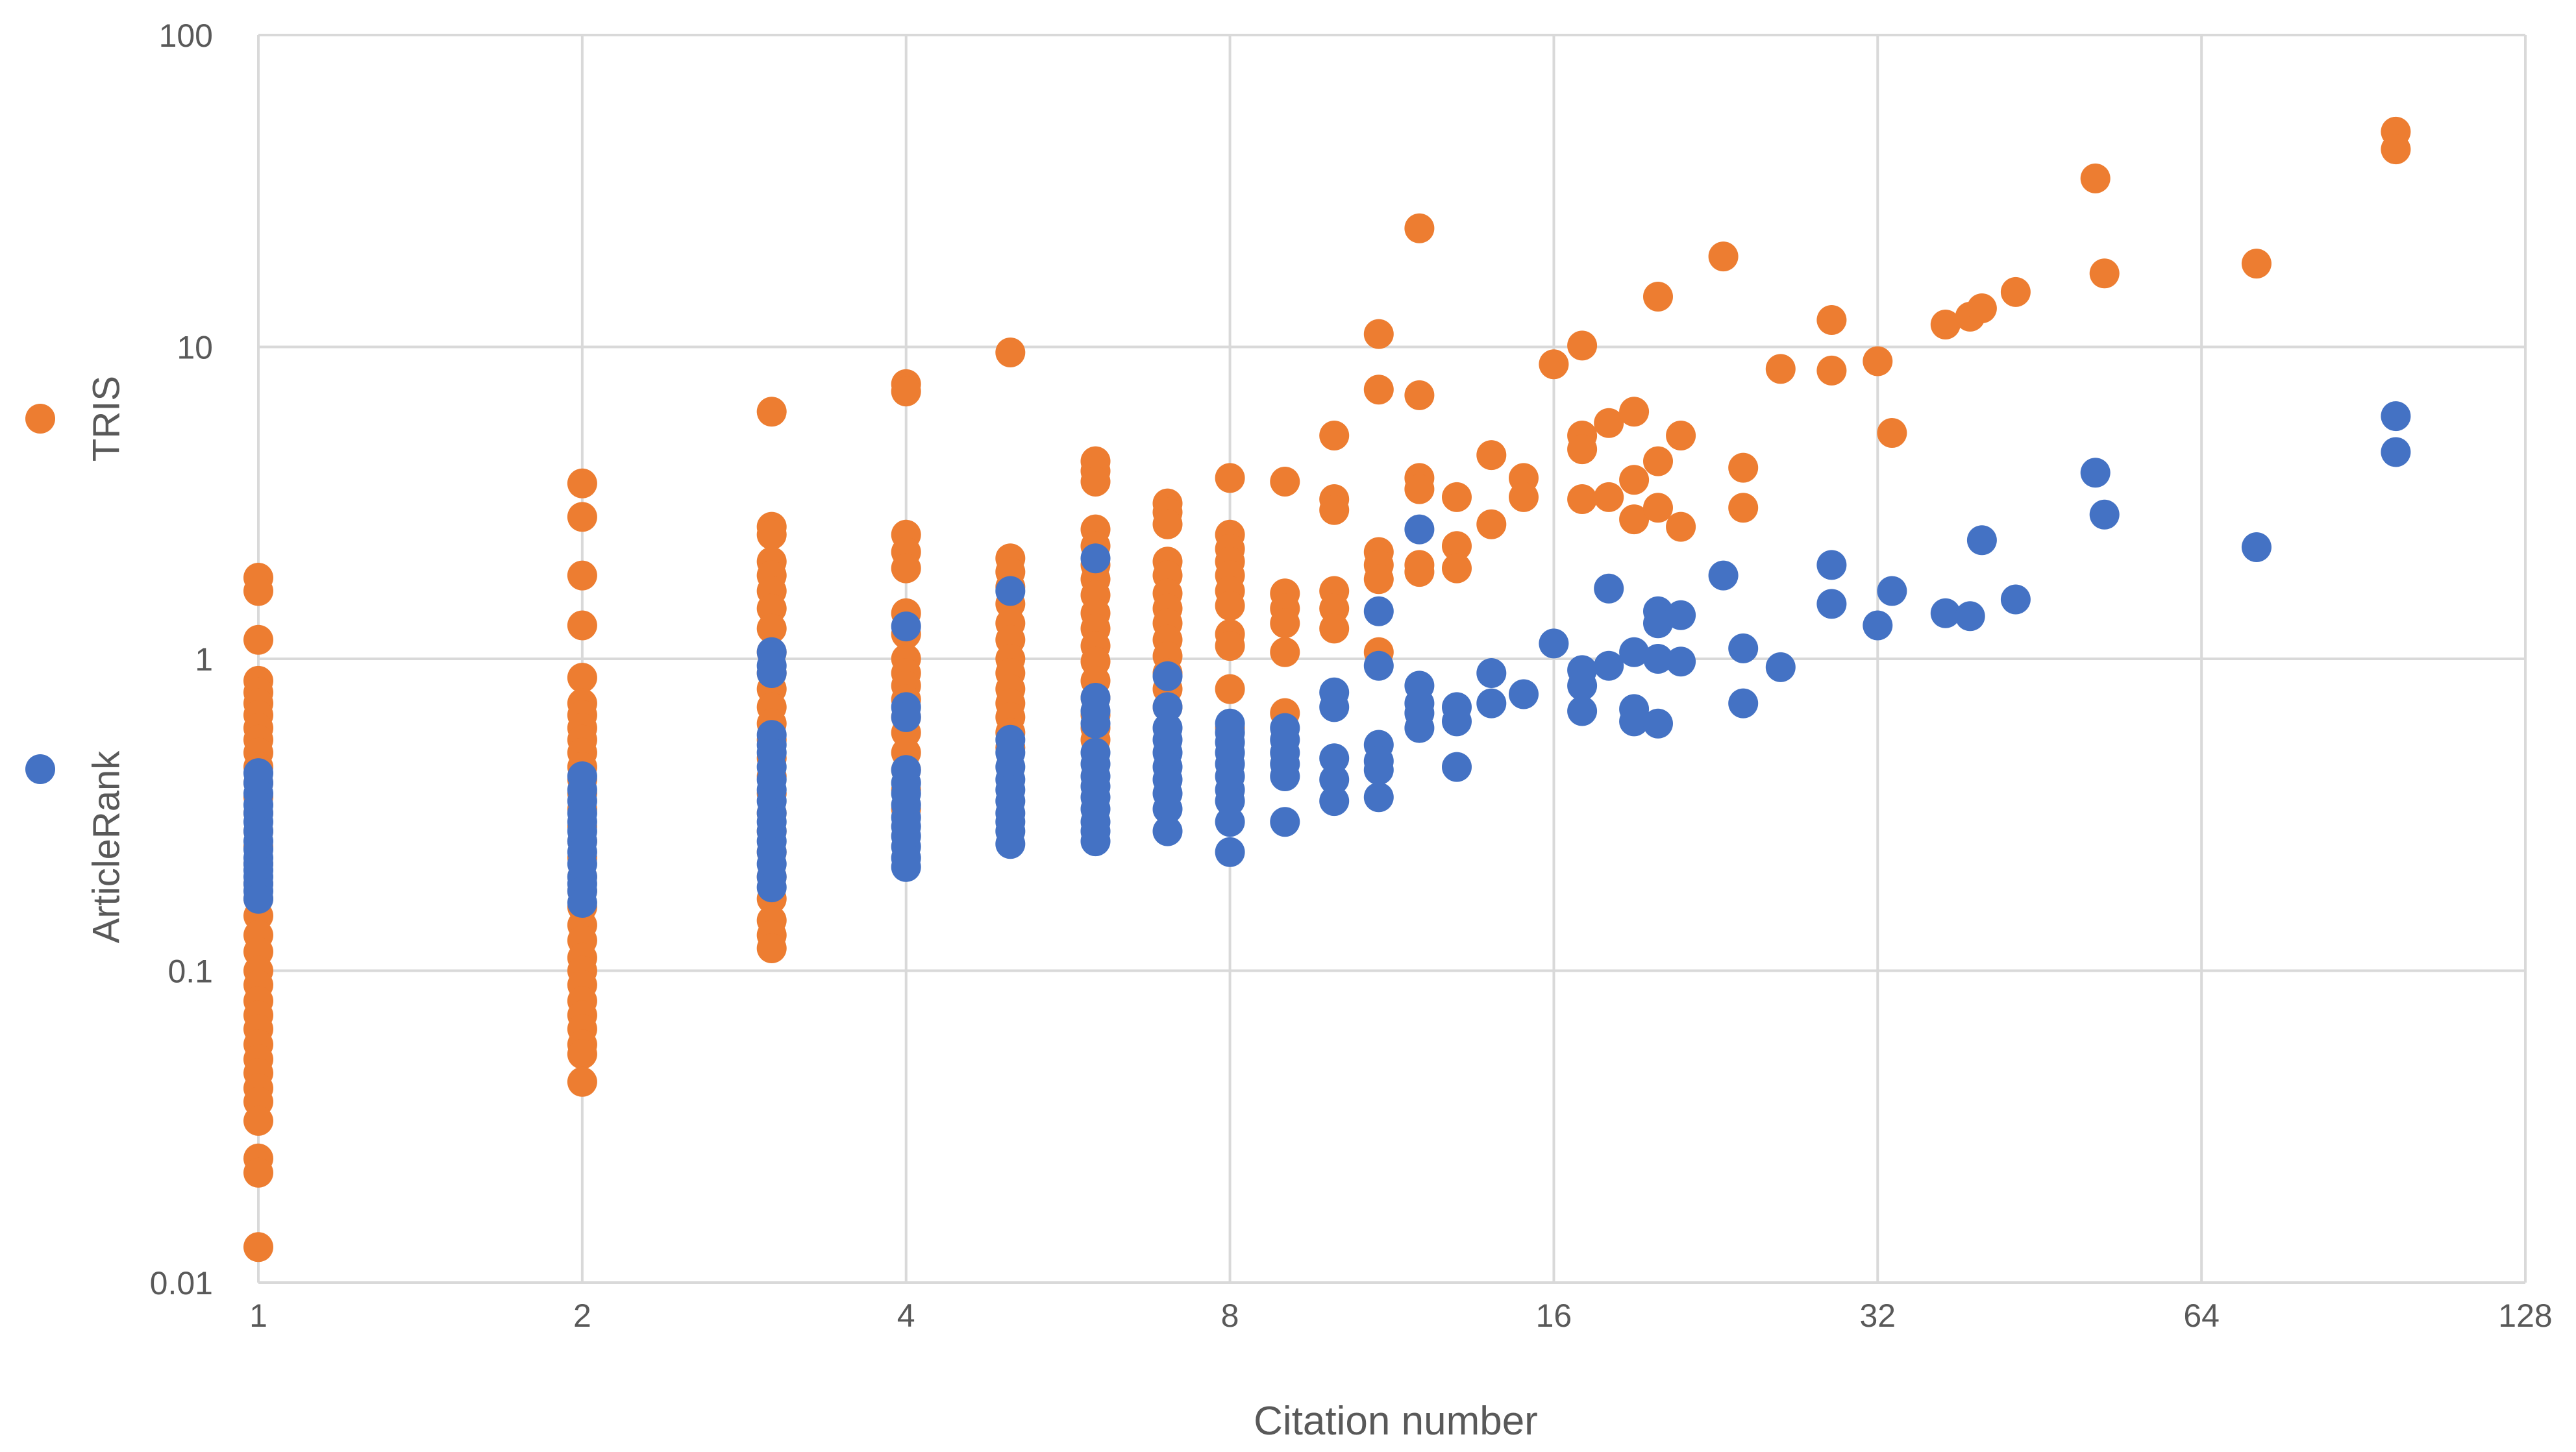 This screenshot has width=2576, height=1452. What do you see at coordinates (181, 1283) in the screenshot?
I see `y-tick-label-0.01: 0.01` at bounding box center [181, 1283].